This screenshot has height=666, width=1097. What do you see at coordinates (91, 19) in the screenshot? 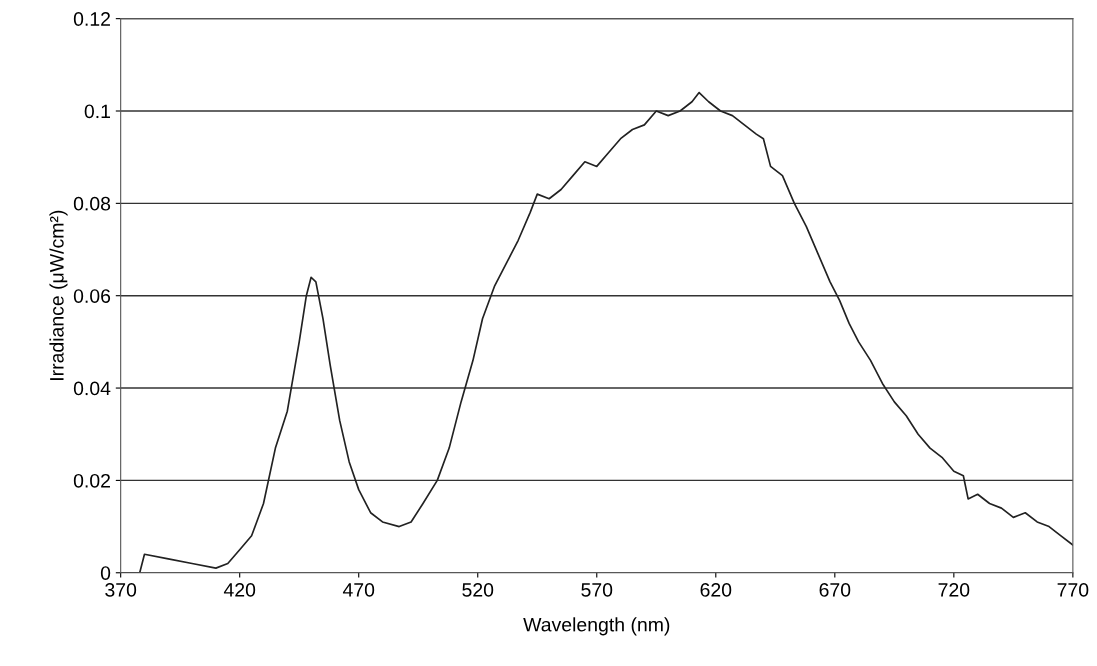
I see `y-tick-label: 0.12` at bounding box center [91, 19].